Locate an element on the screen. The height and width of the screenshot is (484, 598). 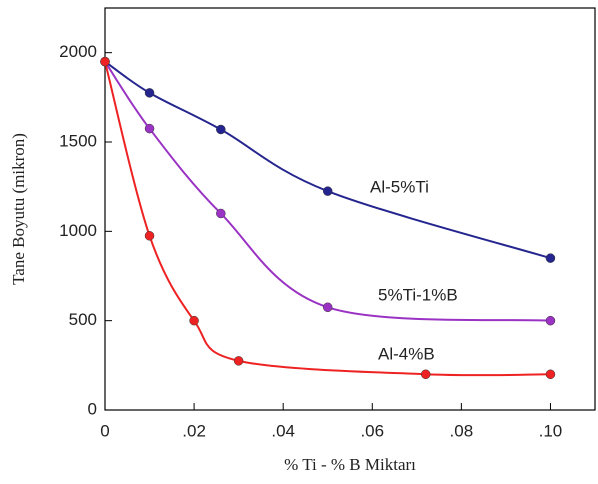
x-axis-label: % Ti - % B Miktarı is located at coordinates (350, 464).